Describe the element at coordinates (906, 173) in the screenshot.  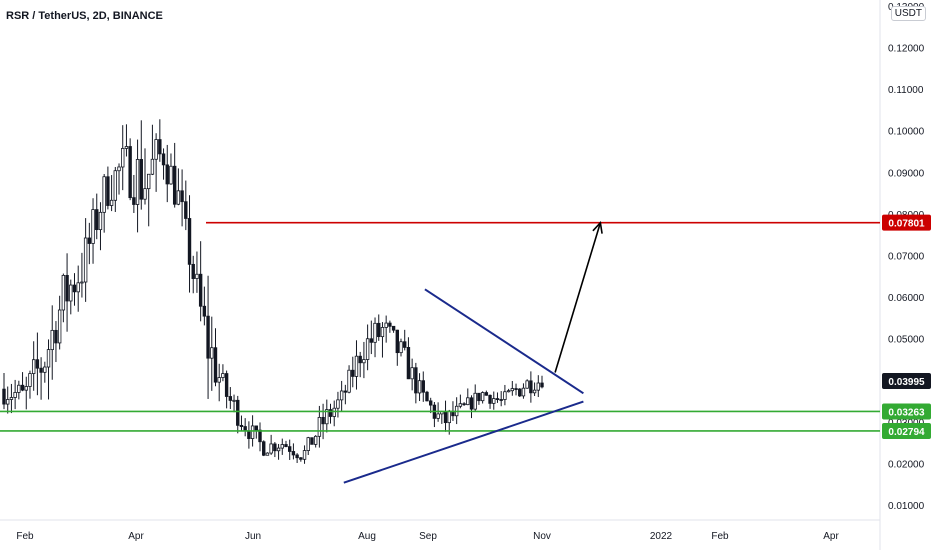
I see `price-tick-label: 0.09000` at that location.